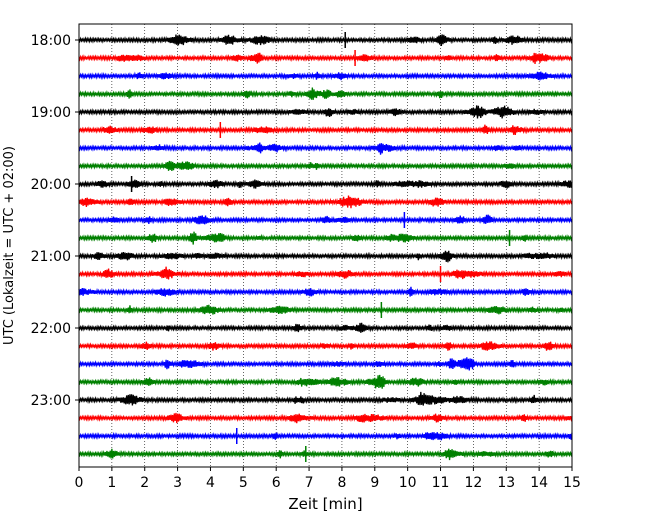 This screenshot has height=520, width=650. I want to click on x-tick-label: 0, so click(79, 483).